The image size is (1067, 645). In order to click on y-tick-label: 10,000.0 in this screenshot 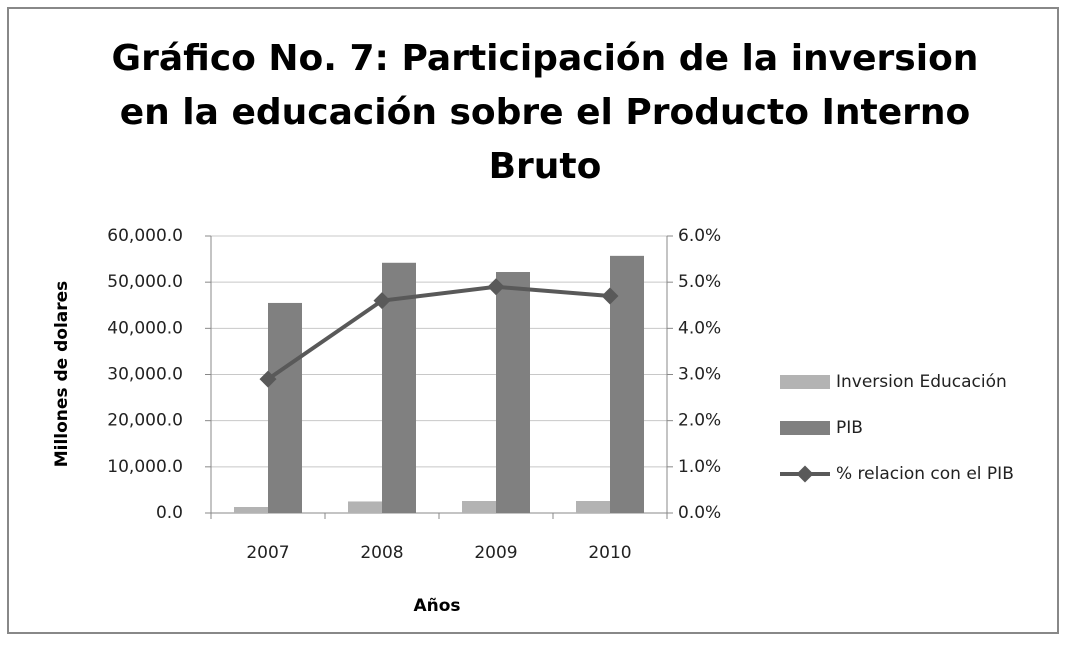, I will do `click(145, 467)`.